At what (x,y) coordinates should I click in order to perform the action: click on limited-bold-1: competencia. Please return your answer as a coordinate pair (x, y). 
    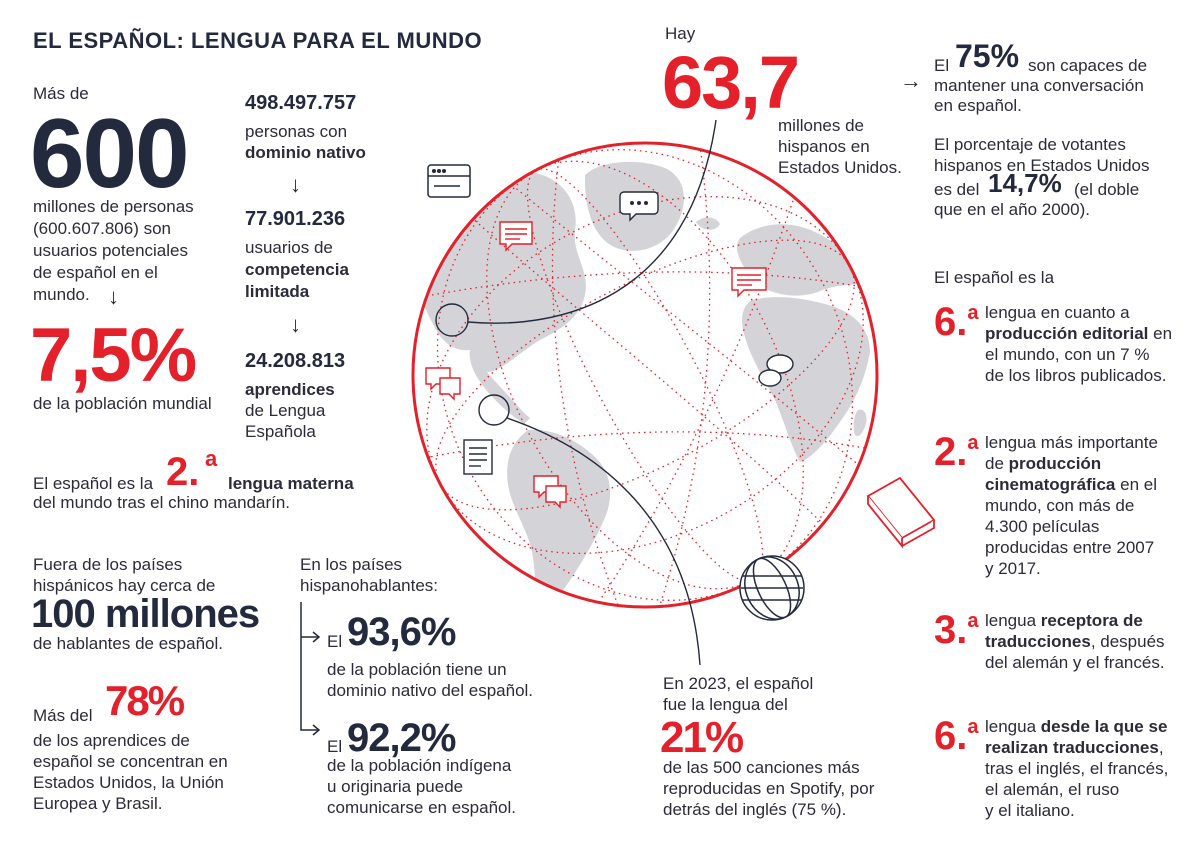
    Looking at the image, I should click on (297, 269).